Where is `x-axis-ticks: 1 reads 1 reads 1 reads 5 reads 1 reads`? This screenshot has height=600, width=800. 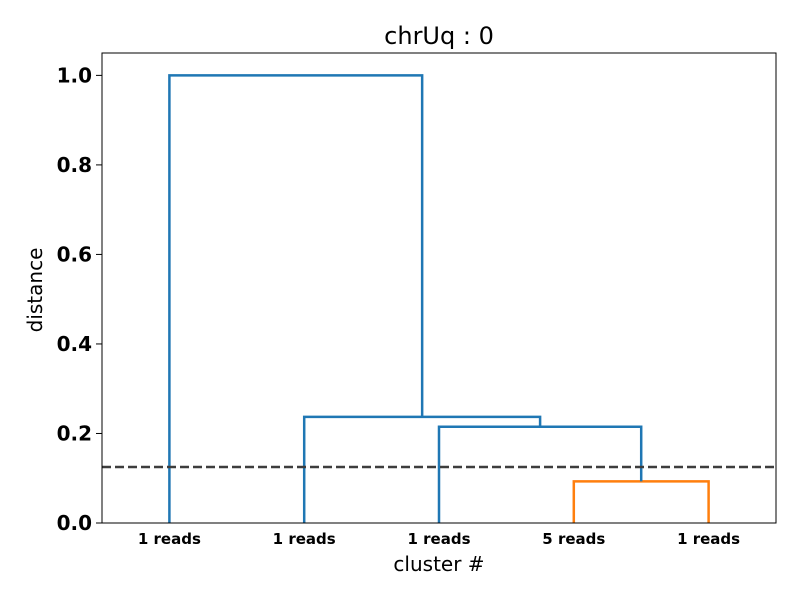 x-axis-ticks: 1 reads 1 reads 1 reads 5 reads 1 reads is located at coordinates (439, 539).